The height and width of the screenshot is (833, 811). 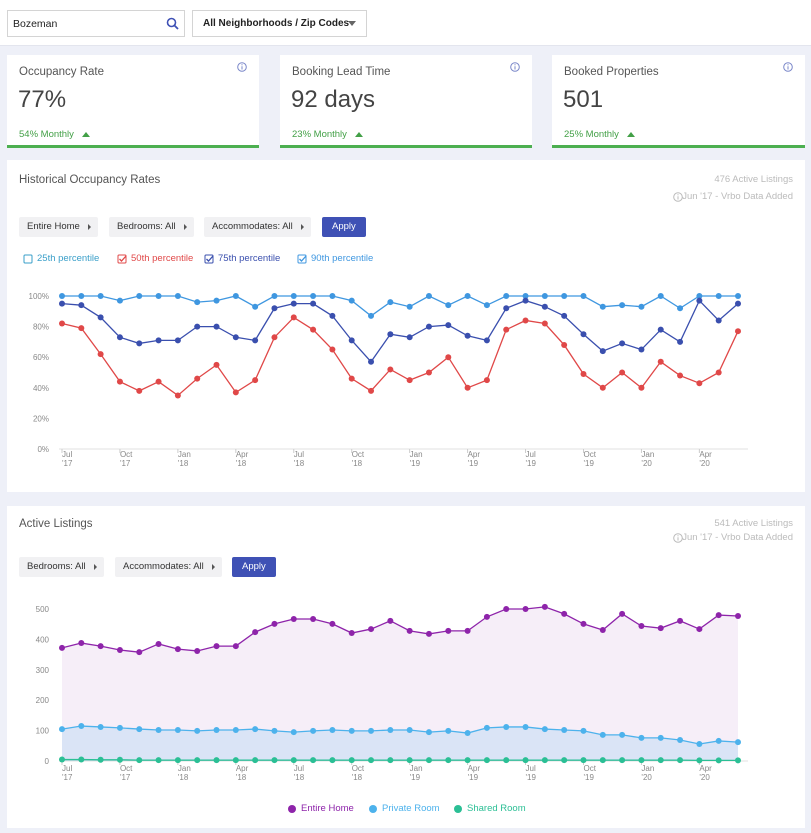 What do you see at coordinates (400, 629) in the screenshot?
I see `series-line` at bounding box center [400, 629].